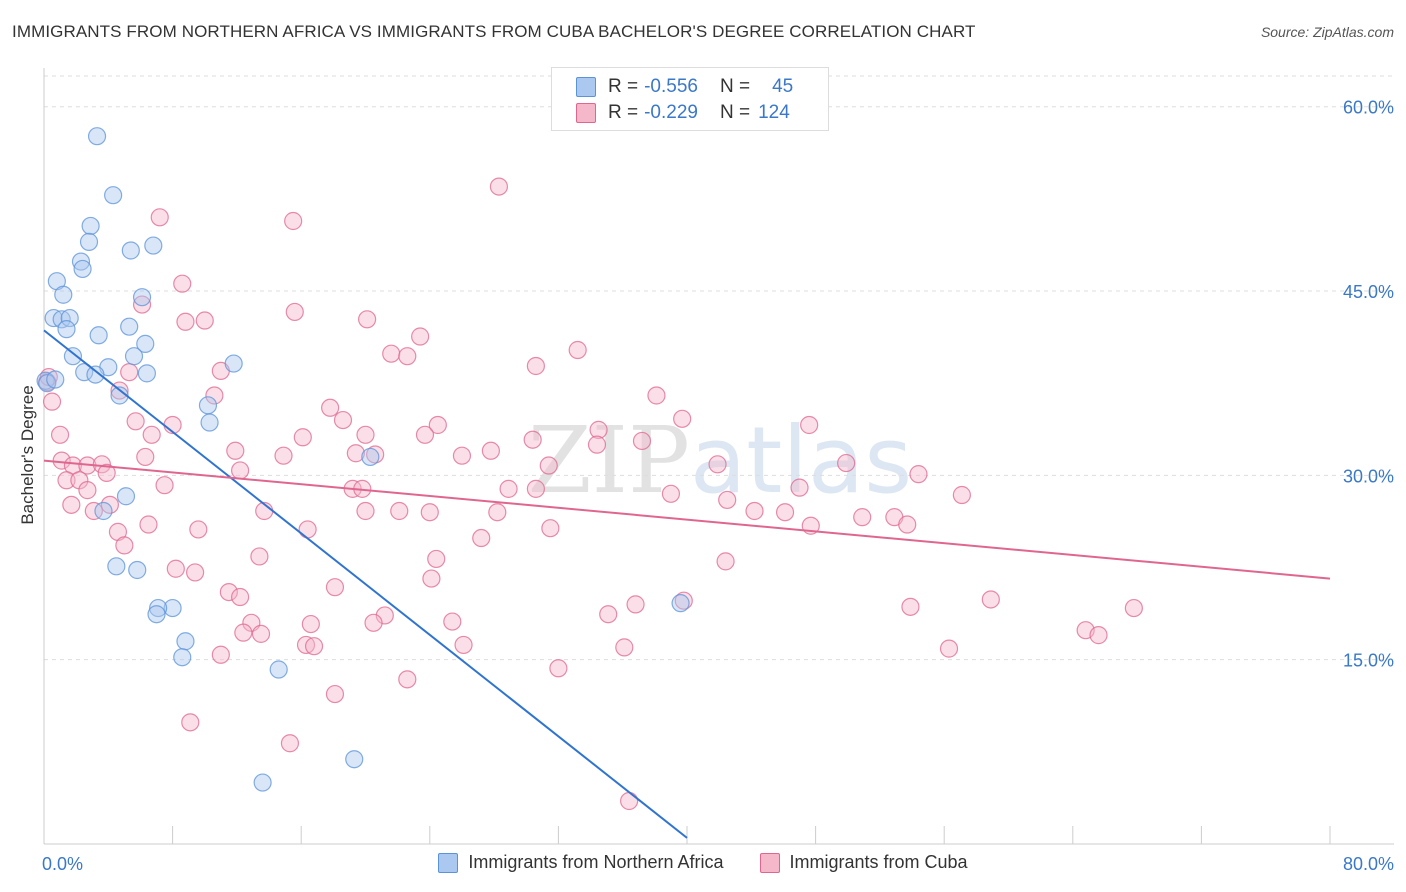  Describe the element at coordinates (774, 112) in the screenshot. I see `legend-n-value: 124` at that location.